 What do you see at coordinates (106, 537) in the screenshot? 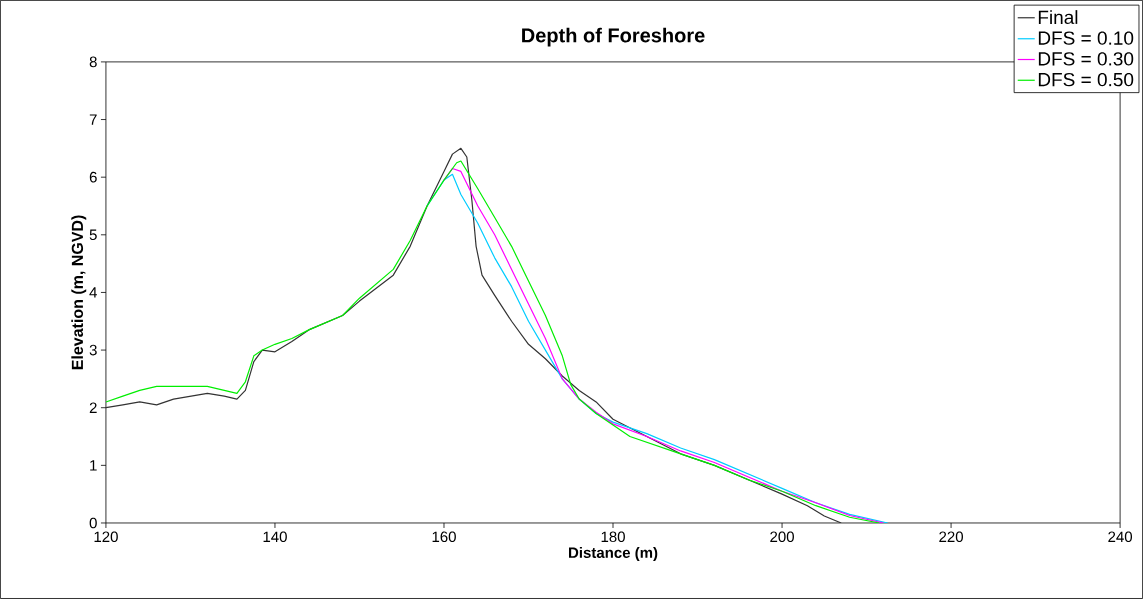
I see `x-tick-label: 120` at bounding box center [106, 537].